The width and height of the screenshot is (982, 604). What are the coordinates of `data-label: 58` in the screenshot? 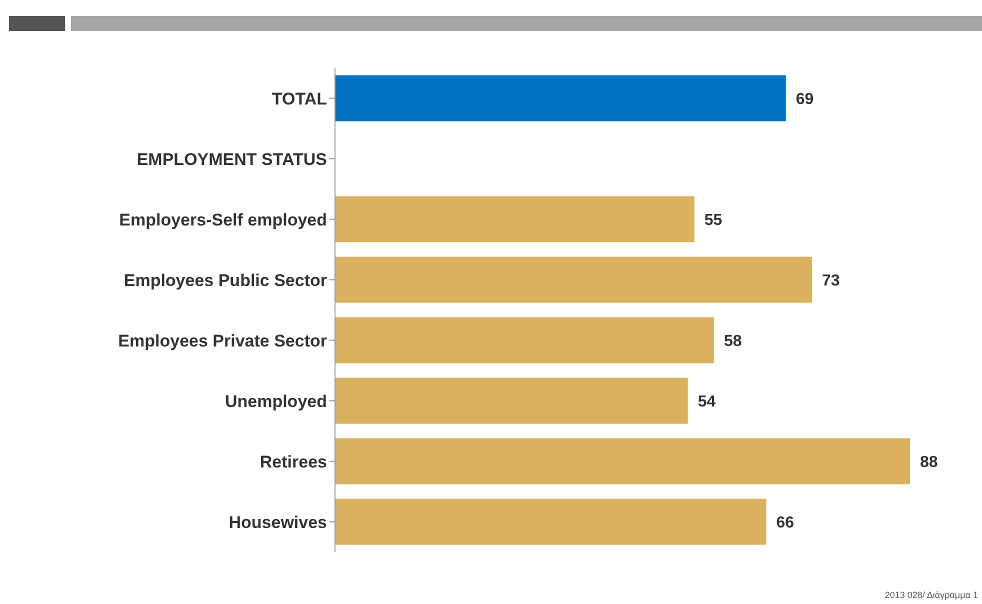 It's located at (733, 341).